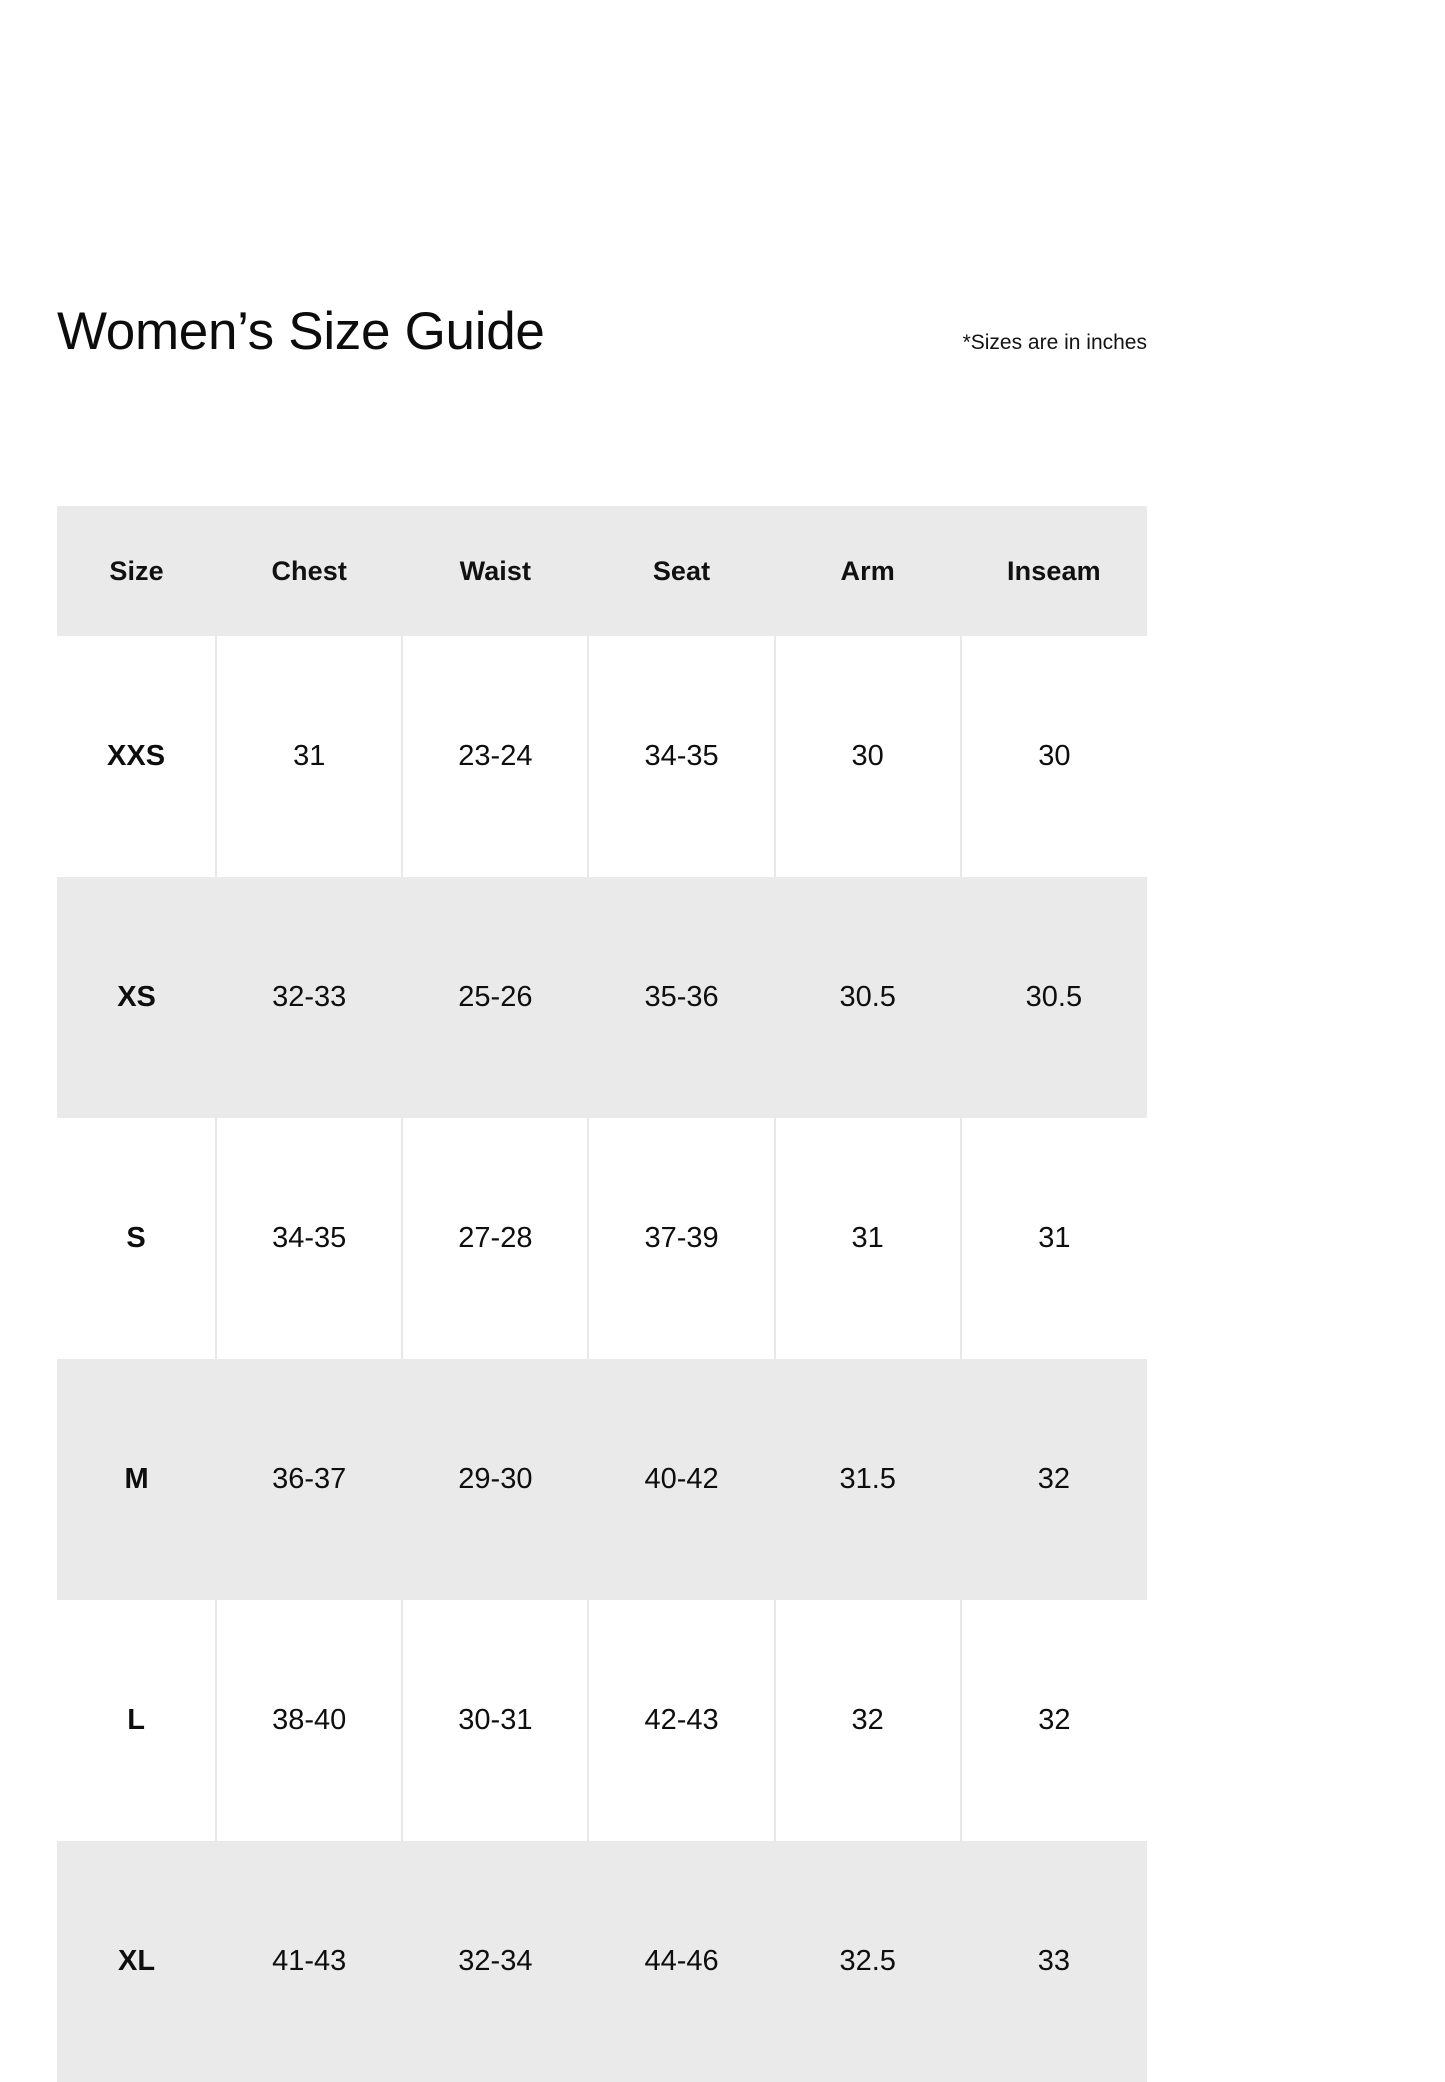 The width and height of the screenshot is (1445, 2082). I want to click on cell-size-value: M, so click(136, 1479).